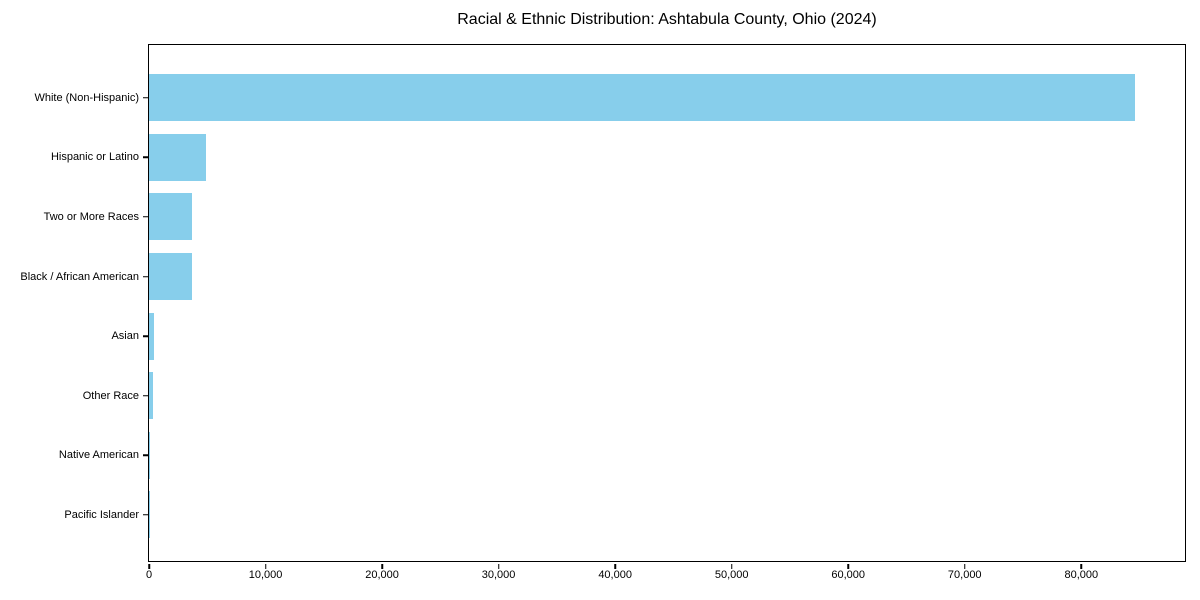 This screenshot has height=600, width=1200. I want to click on bar-row: Asian, so click(648, 336).